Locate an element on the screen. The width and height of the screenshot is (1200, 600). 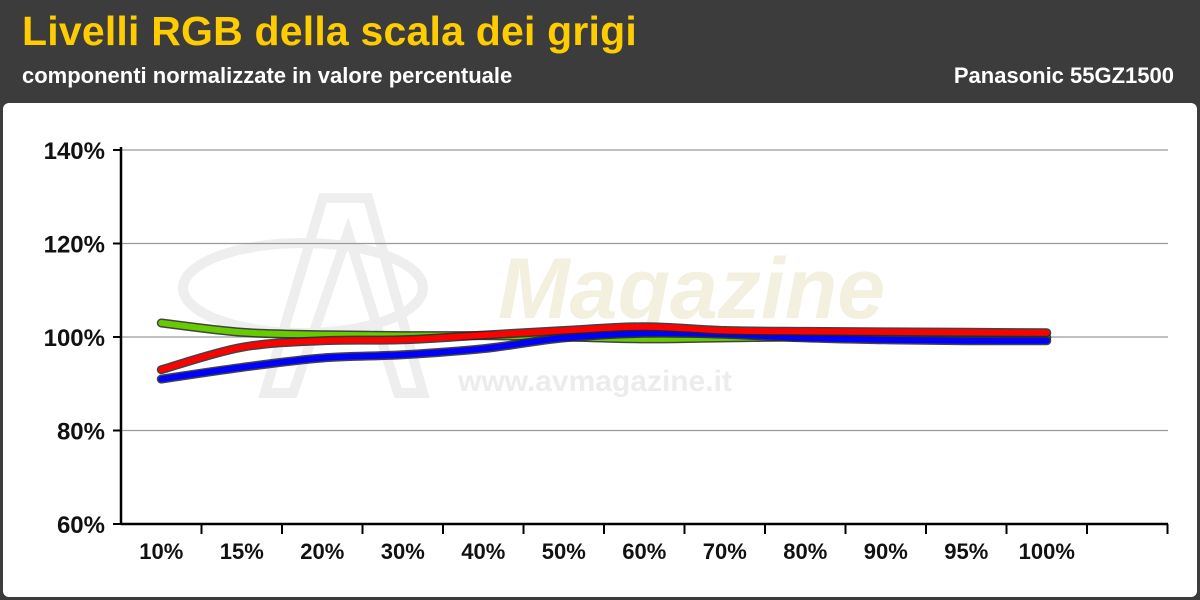
watermark-site: www.avmagazine.it is located at coordinates (594, 381).